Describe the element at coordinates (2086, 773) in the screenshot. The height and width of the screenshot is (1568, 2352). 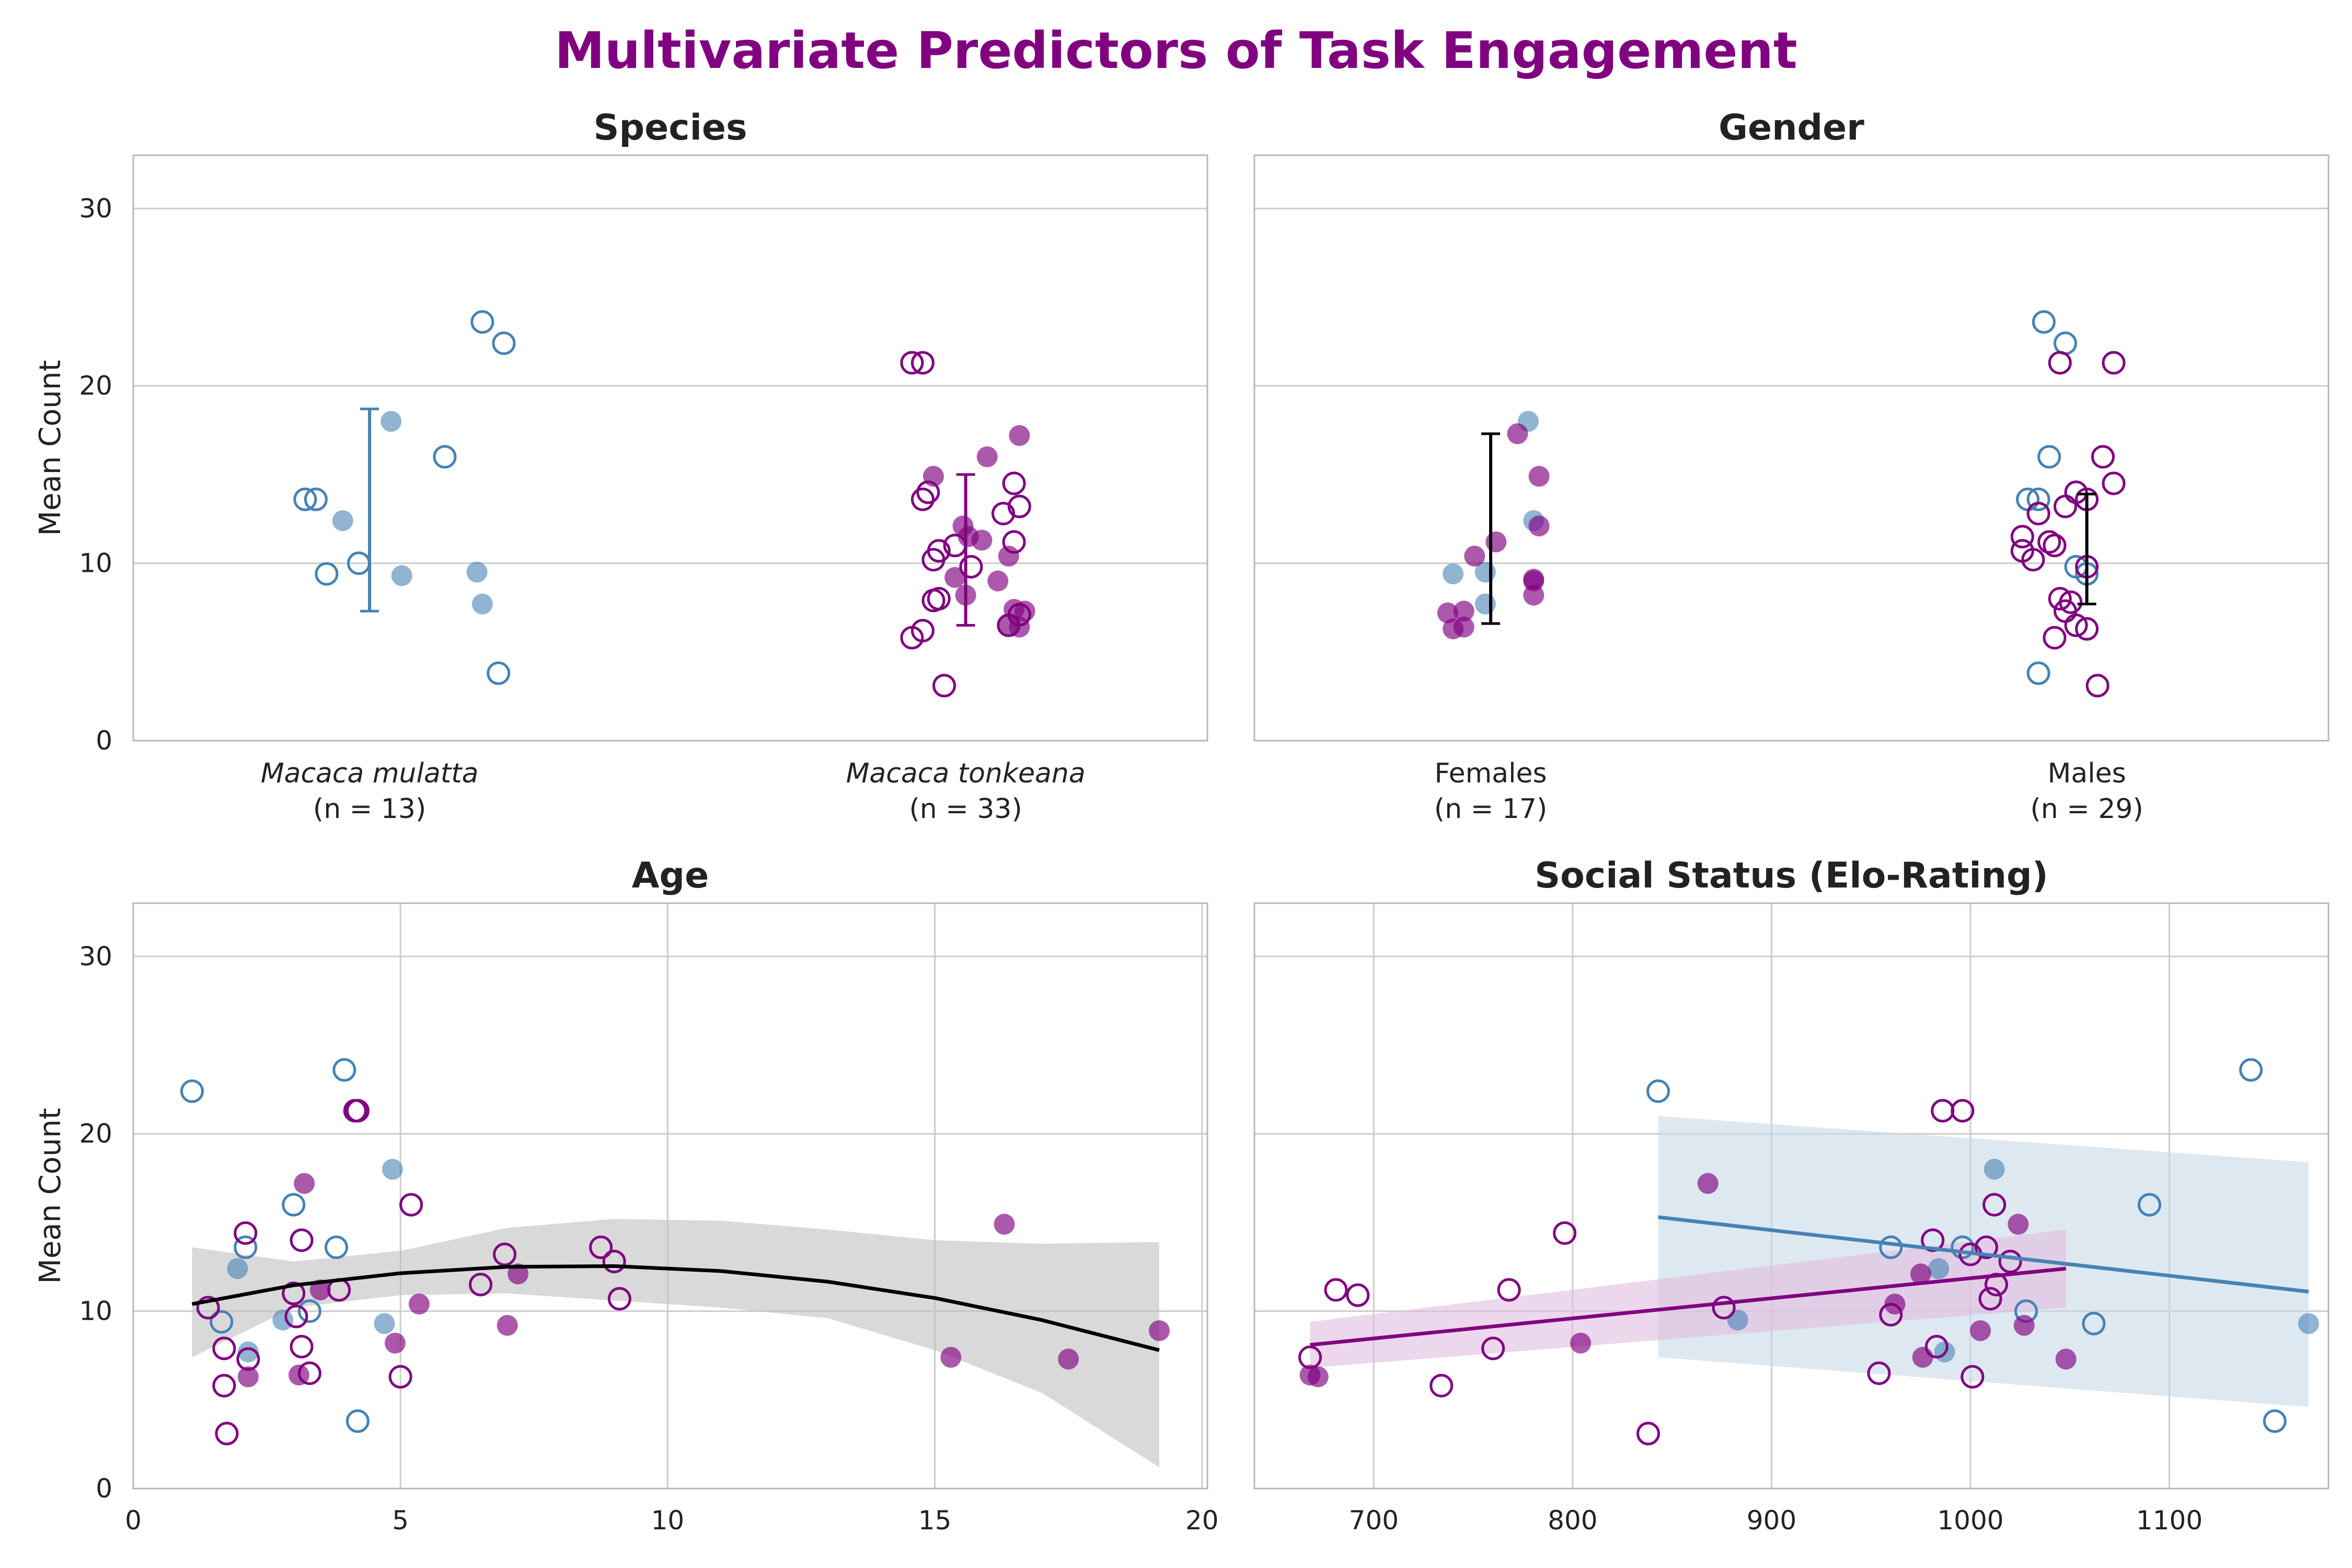
I see `category-label: Males` at that location.